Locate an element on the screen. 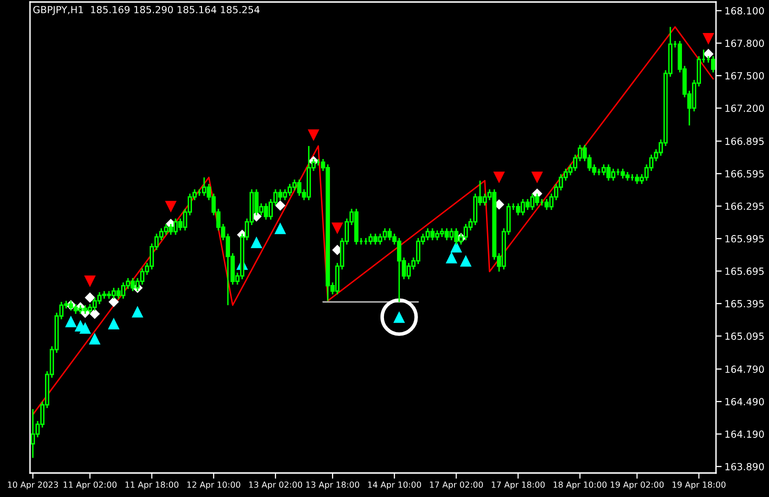 Image resolution: width=769 pixels, height=497 pixels. x-tick-label: 11 Apr 18:00 is located at coordinates (152, 485).